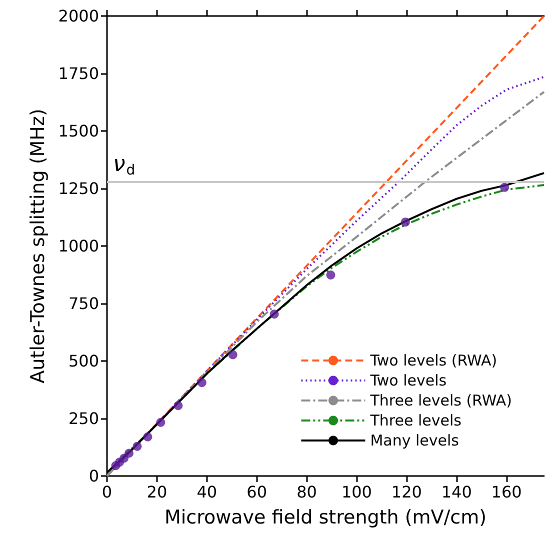  What do you see at coordinates (415, 441) in the screenshot?
I see `legend-label: Many levels` at bounding box center [415, 441].